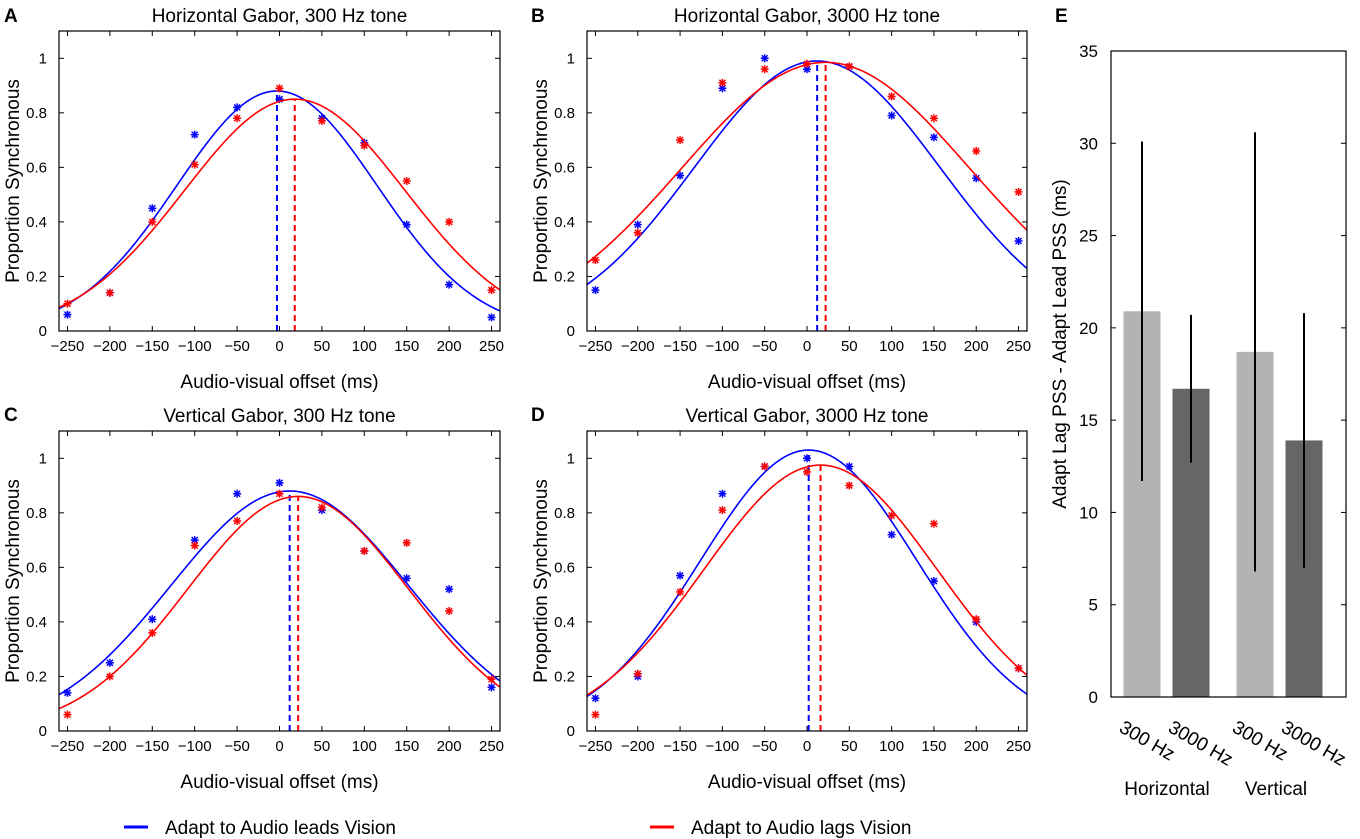  What do you see at coordinates (1088, 512) in the screenshot?
I see `y-tick-label: 10` at bounding box center [1088, 512].